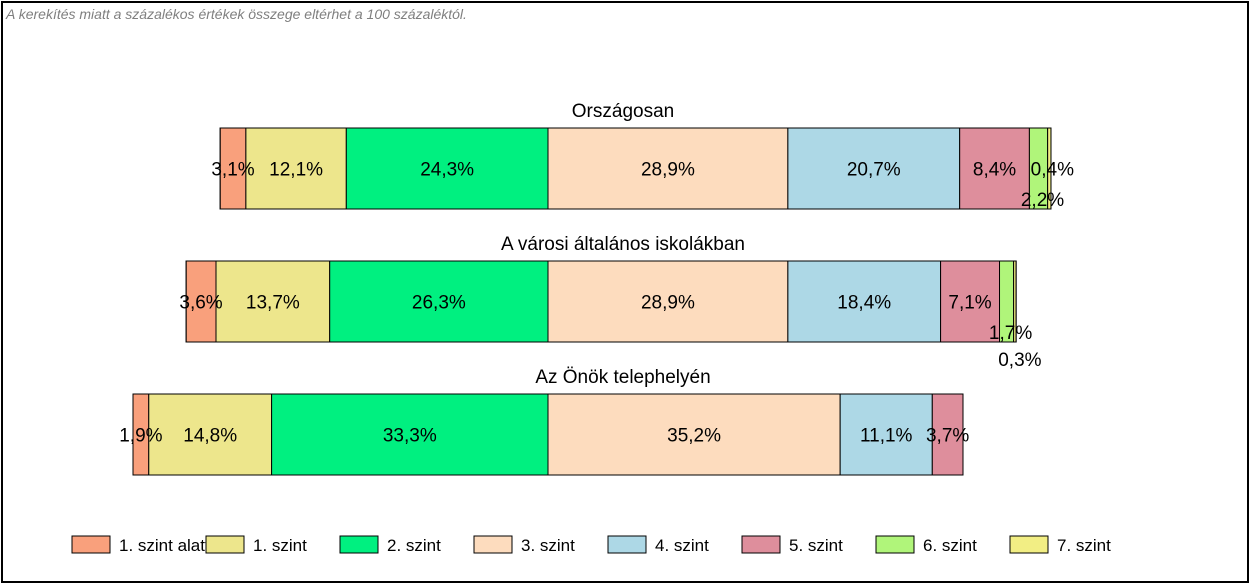 Image resolution: width=1250 pixels, height=583 pixels. Describe the element at coordinates (622, 377) in the screenshot. I see `bar-group-title: Az Önök telephelyén` at that location.